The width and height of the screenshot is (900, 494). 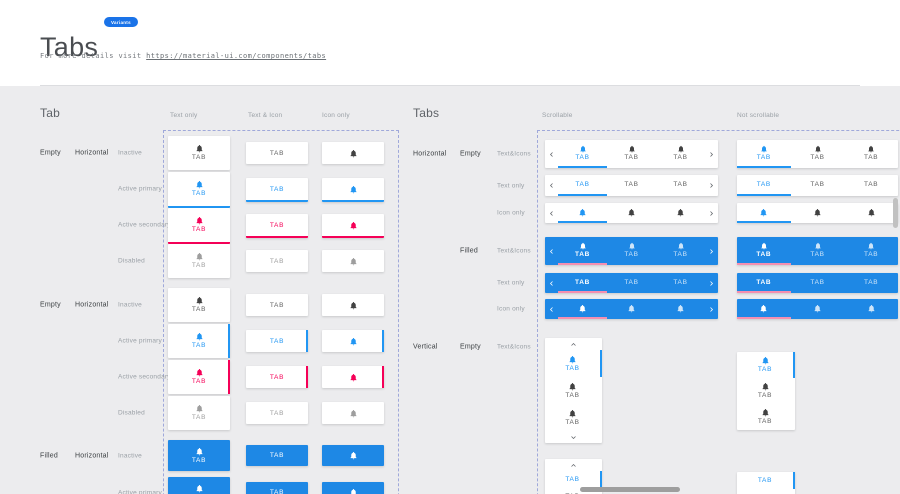 What do you see at coordinates (630, 489) in the screenshot?
I see `horizontal-scrollbar` at bounding box center [630, 489].